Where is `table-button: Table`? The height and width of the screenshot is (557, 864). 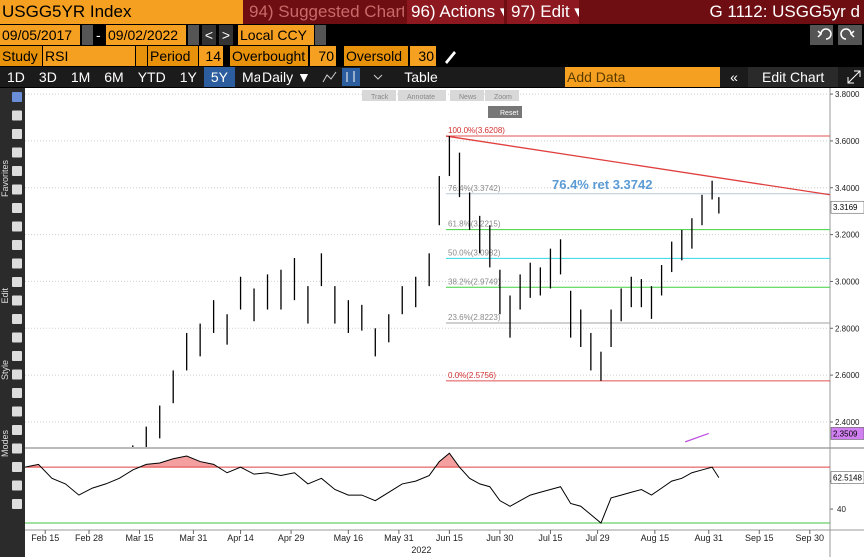 table-button: Table is located at coordinates (421, 77).